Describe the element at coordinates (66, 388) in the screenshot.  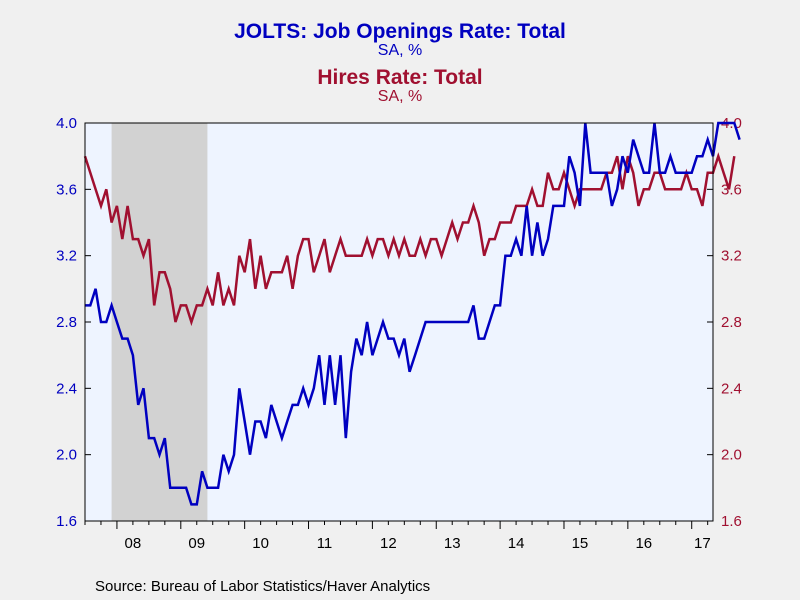
I see `y-left-tick-label: 2.4` at that location.